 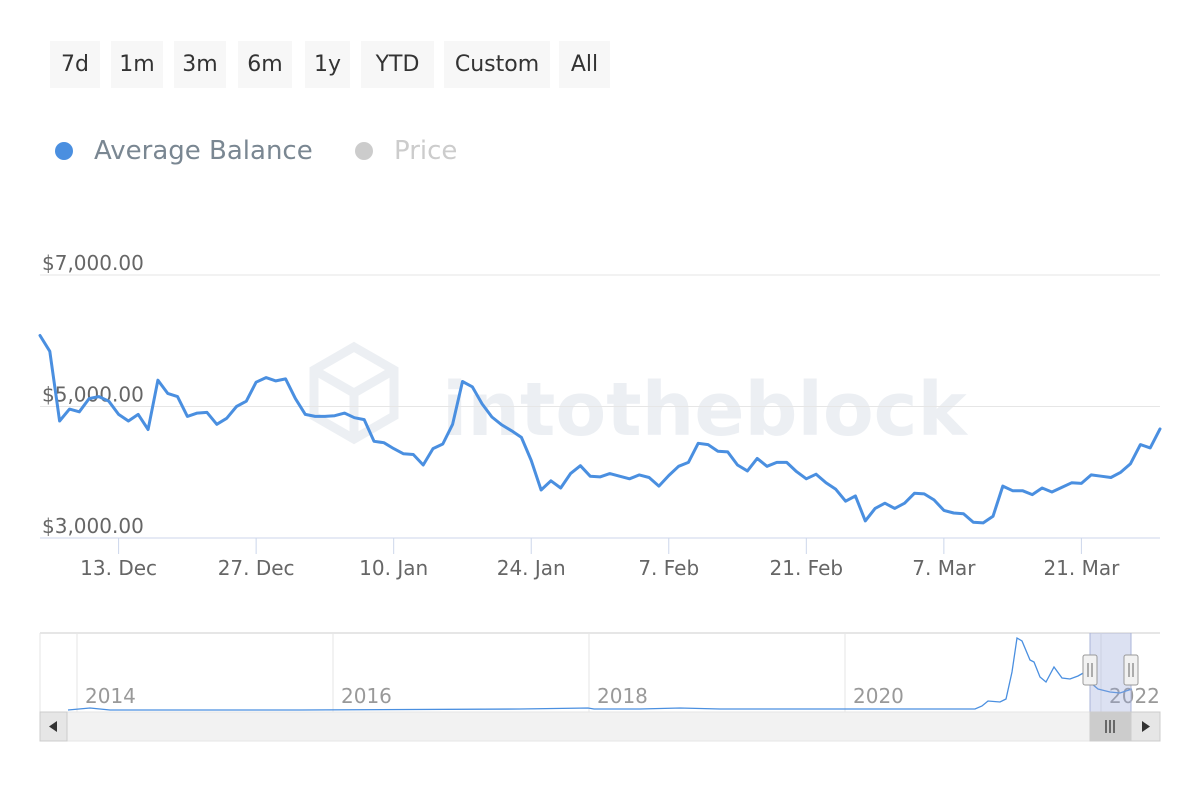 What do you see at coordinates (878, 696) in the screenshot?
I see `navigator-tick-label: 2020` at bounding box center [878, 696].